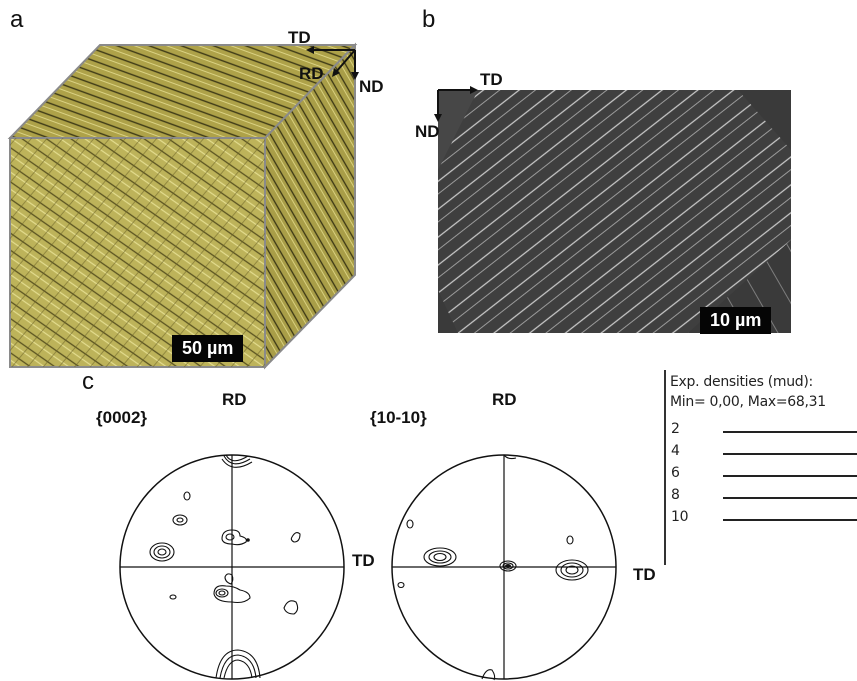  Describe the element at coordinates (429, 19) in the screenshot. I see `panel-b-letter: b` at that location.